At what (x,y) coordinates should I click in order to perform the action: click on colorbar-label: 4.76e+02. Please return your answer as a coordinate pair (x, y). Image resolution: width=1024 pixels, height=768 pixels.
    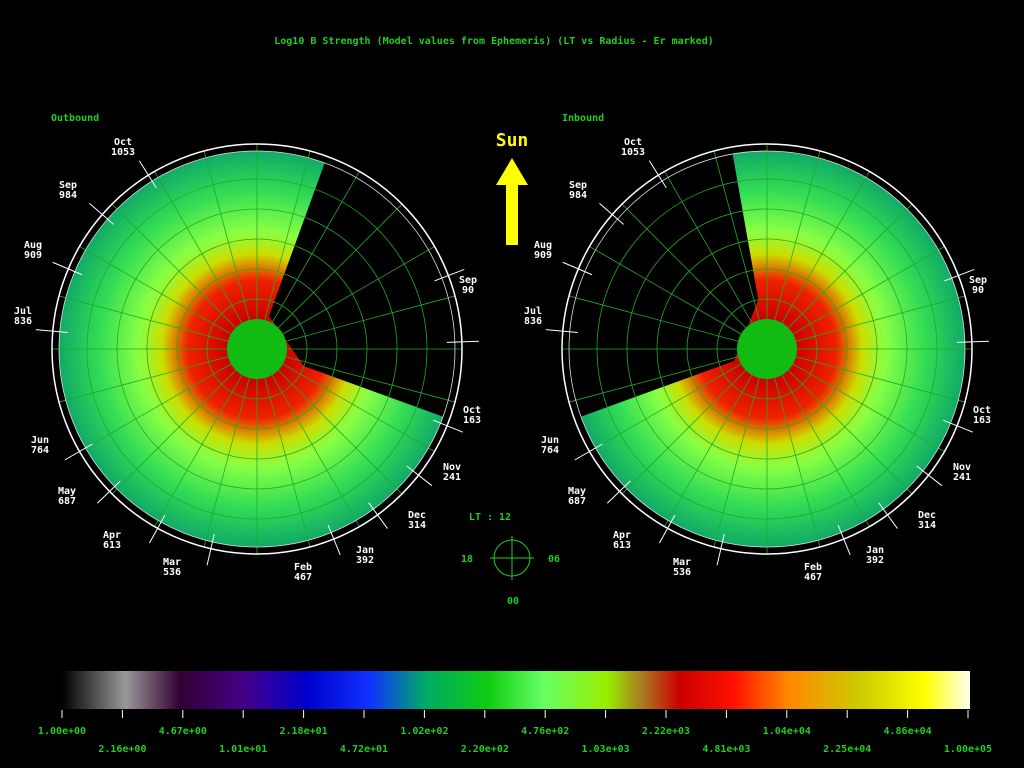
    Looking at the image, I should click on (545, 731).